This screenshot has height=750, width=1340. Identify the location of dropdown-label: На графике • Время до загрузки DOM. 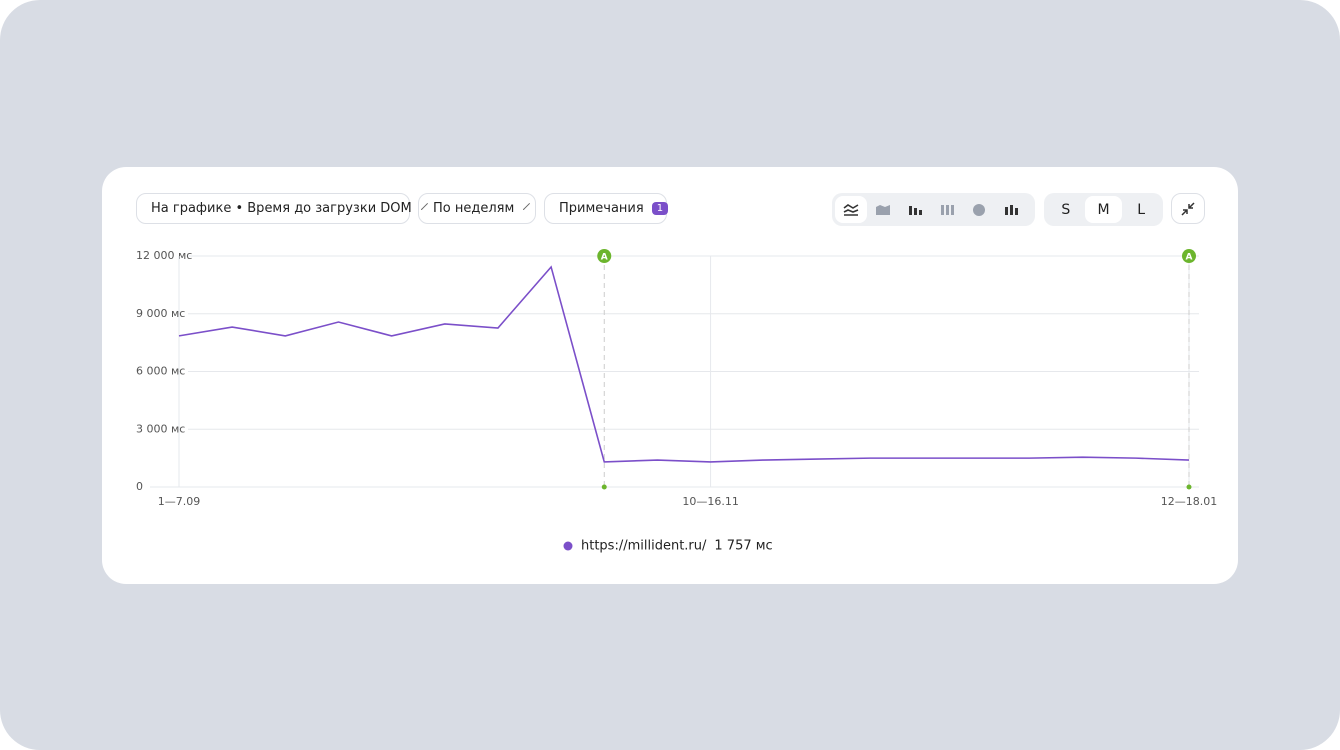
(281, 208).